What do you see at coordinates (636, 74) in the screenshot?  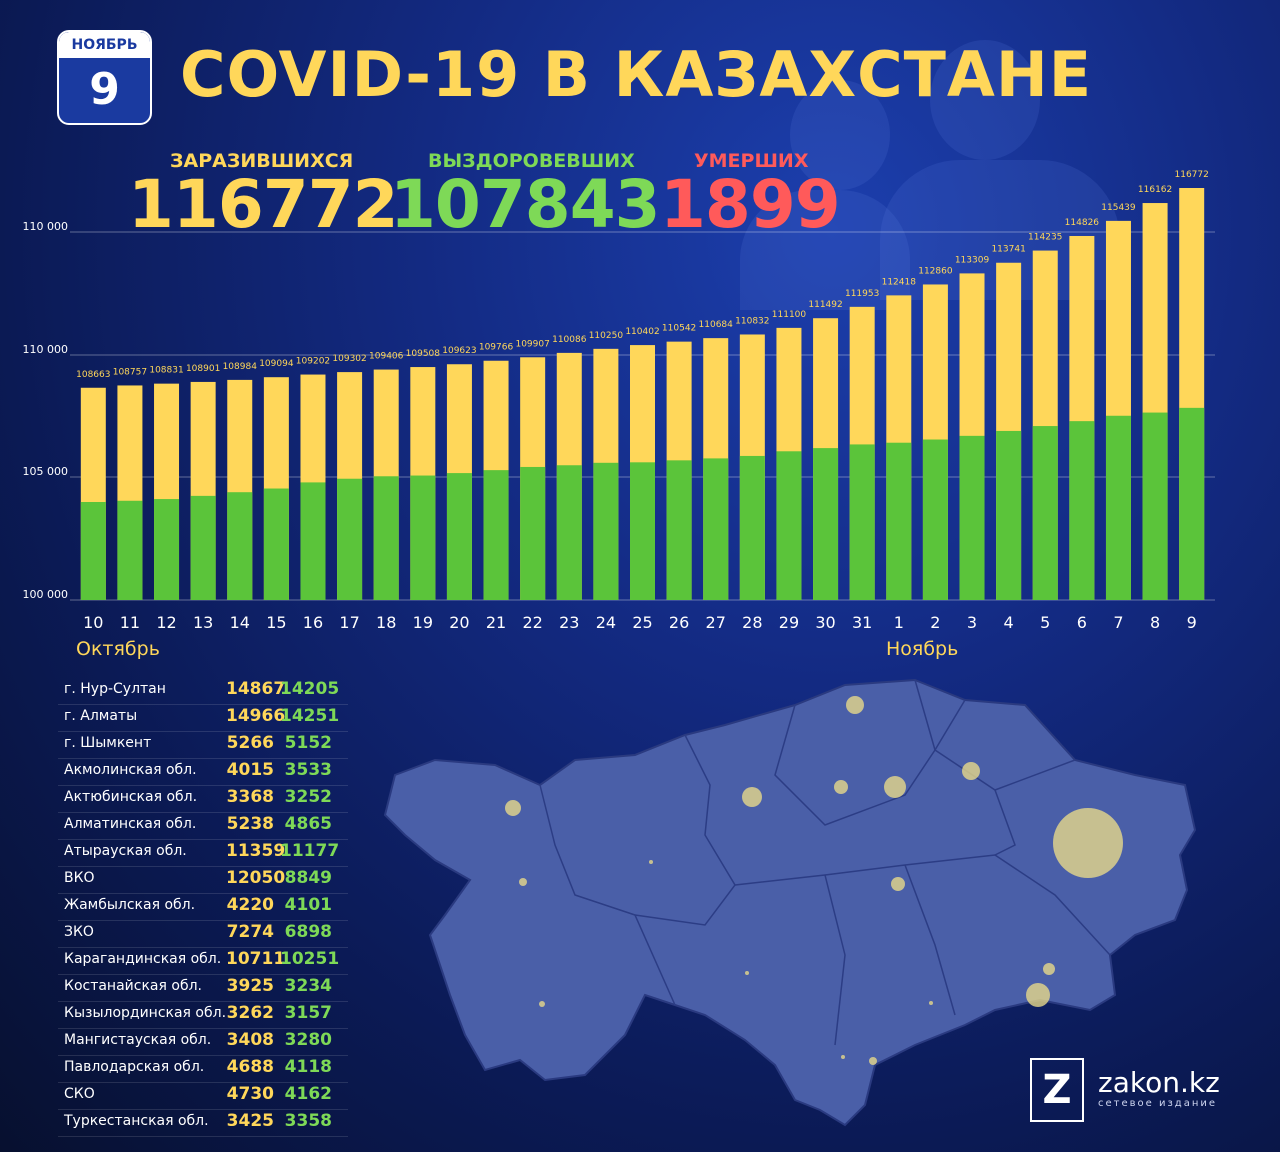 I see `page-title: COVID-19 В КАЗАХСТАНЕ` at bounding box center [636, 74].